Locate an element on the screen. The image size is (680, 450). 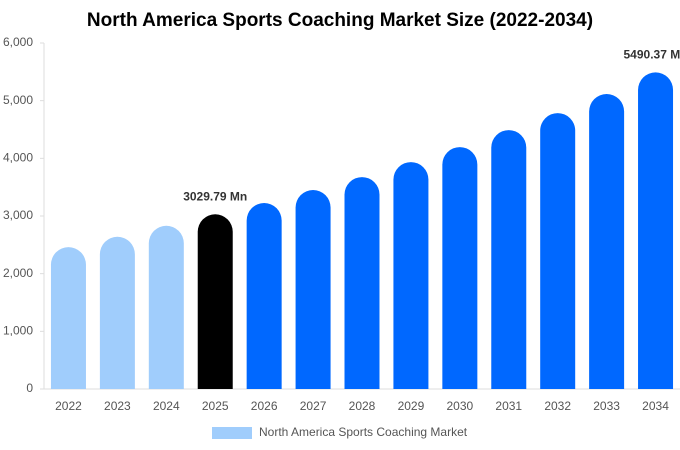
y-tick-label: 6,000 is located at coordinates (18, 42).